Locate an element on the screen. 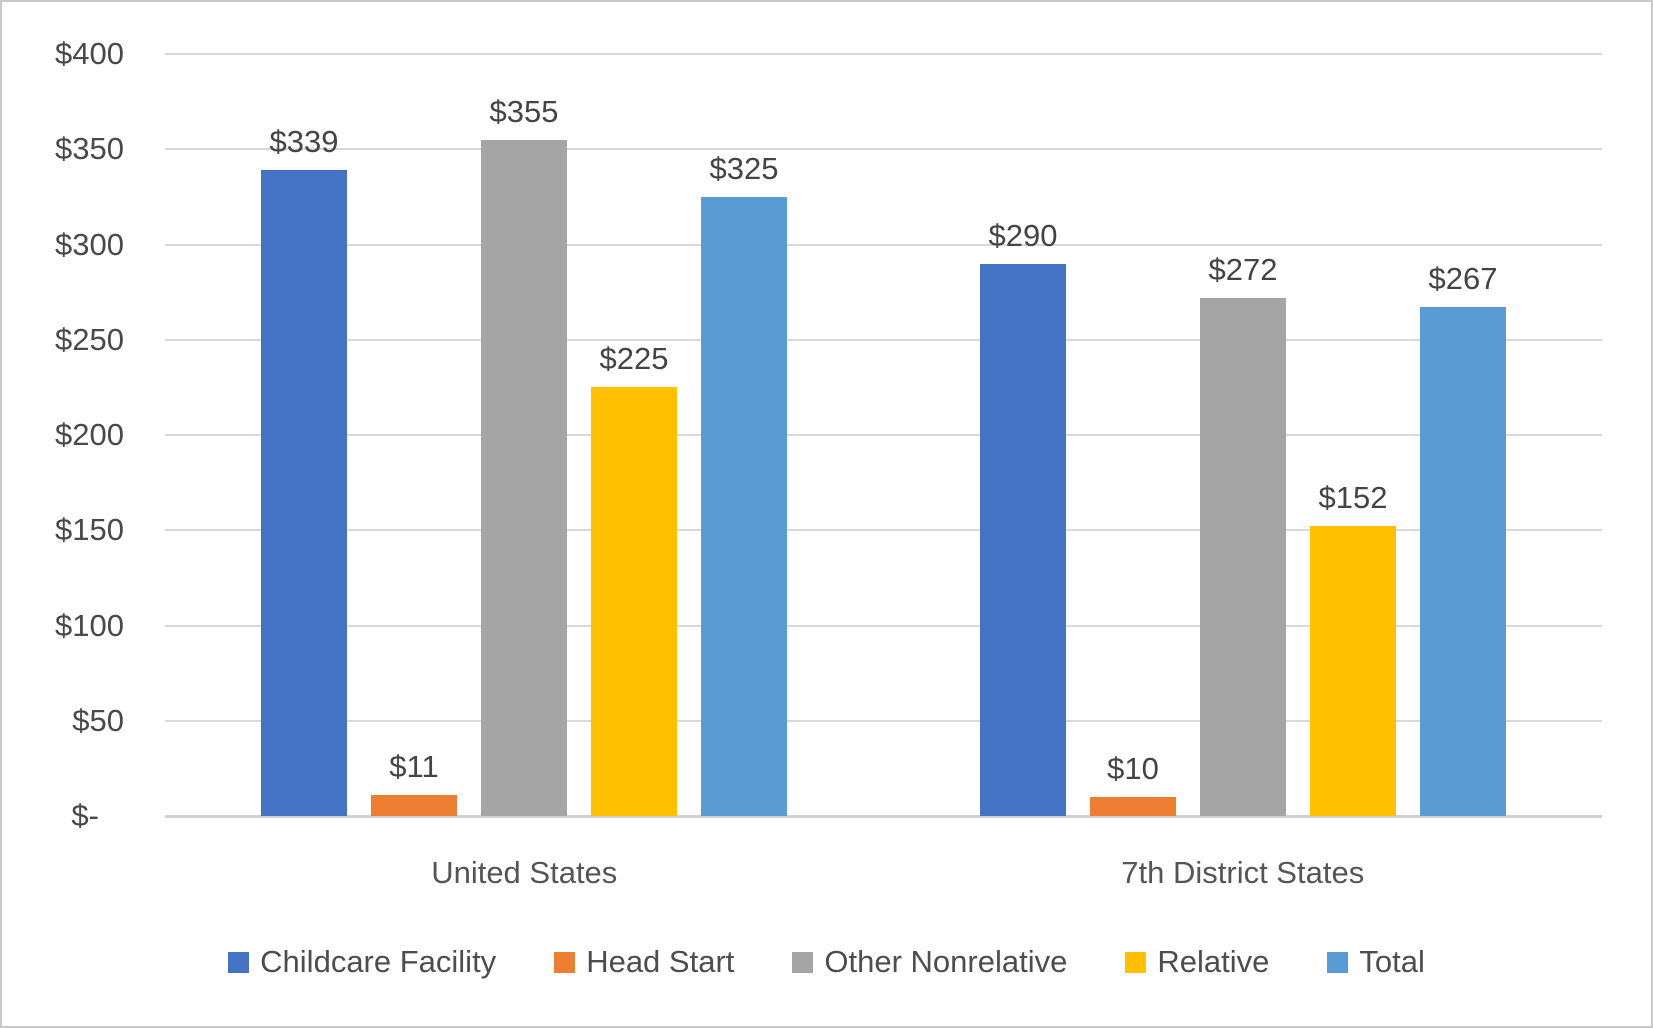 Image resolution: width=1653 pixels, height=1028 pixels. y-axis-tick-label: $200 is located at coordinates (89, 434).